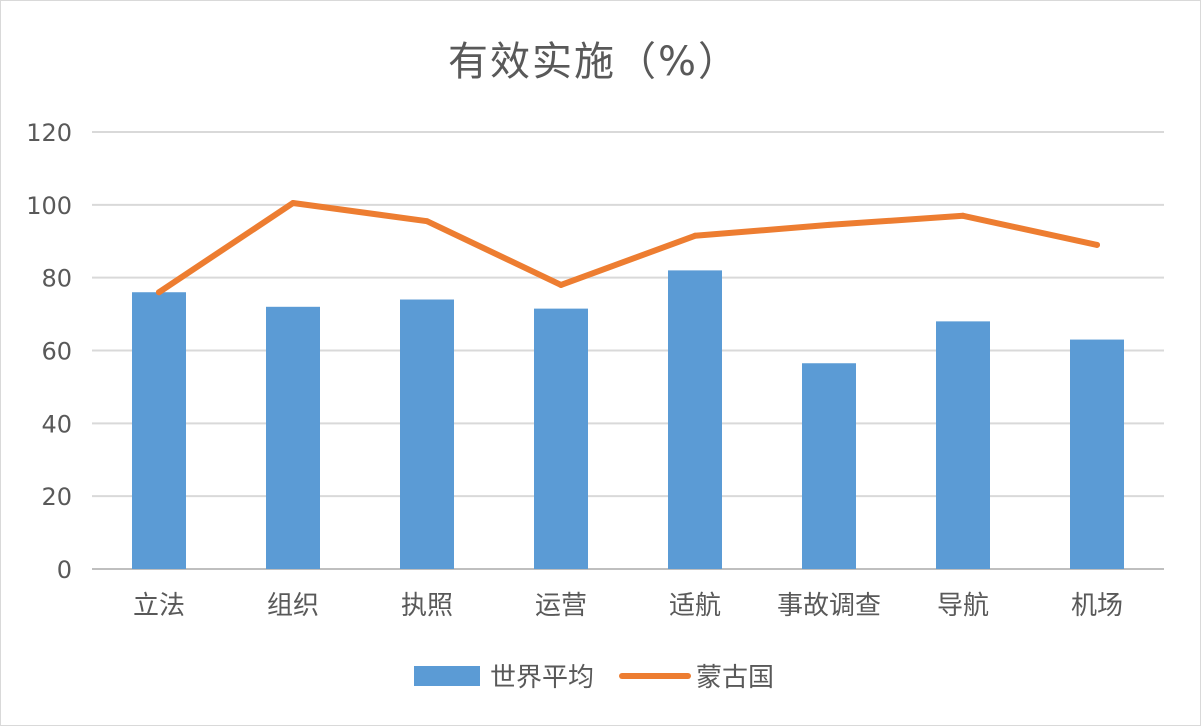  I want to click on x-category-label: 执照, so click(427, 606).